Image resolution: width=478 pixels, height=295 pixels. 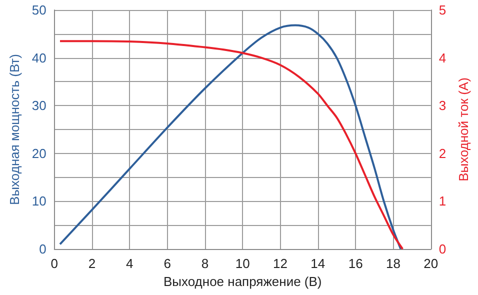 I want to click on x-tick-label: 0, so click(x=54, y=263).